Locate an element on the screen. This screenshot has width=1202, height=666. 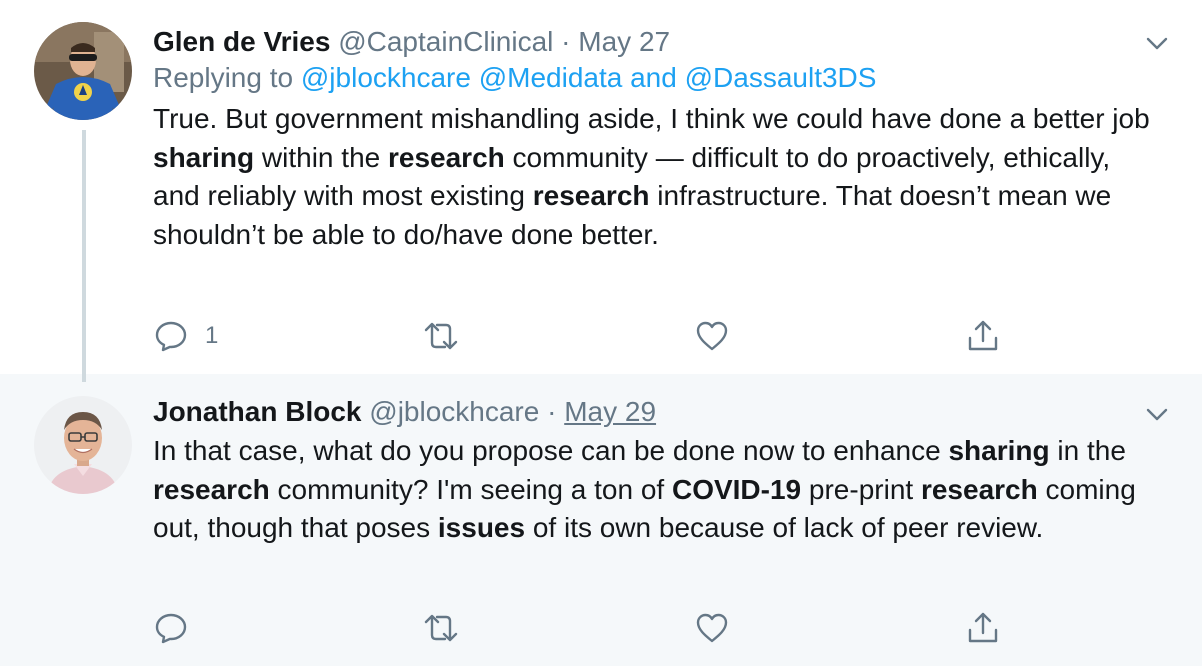
user-handle: @CaptainClinical is located at coordinates (446, 41).